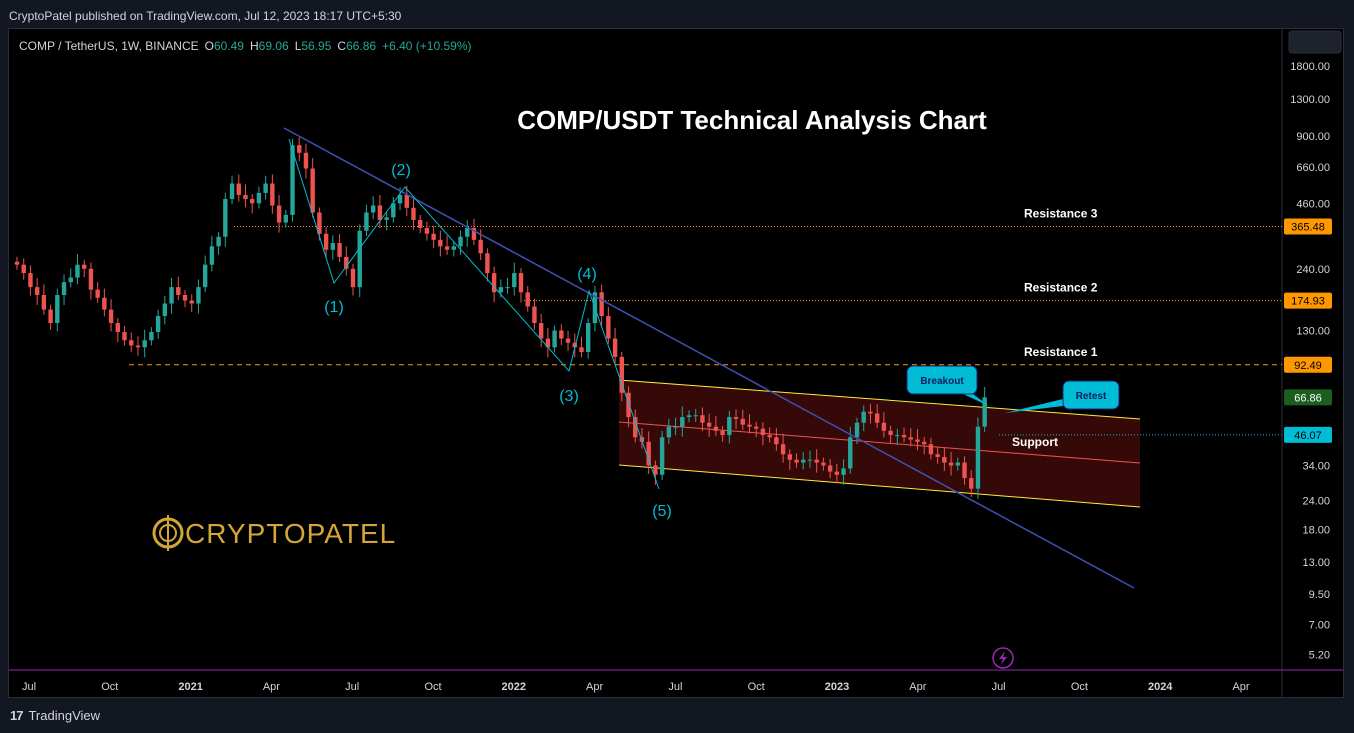  What do you see at coordinates (1313, 137) in the screenshot?
I see `y-tick-label: 900.00` at bounding box center [1313, 137].